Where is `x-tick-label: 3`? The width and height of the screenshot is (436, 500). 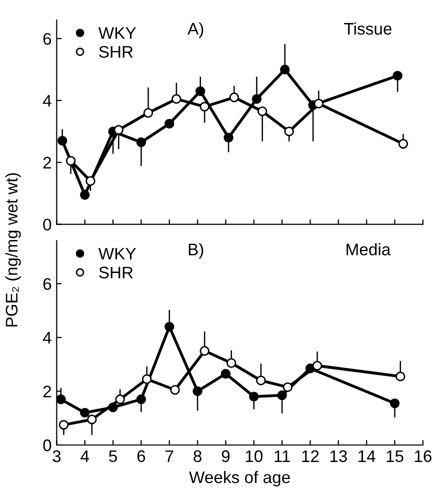 x-tick-label: 3 is located at coordinates (56, 456).